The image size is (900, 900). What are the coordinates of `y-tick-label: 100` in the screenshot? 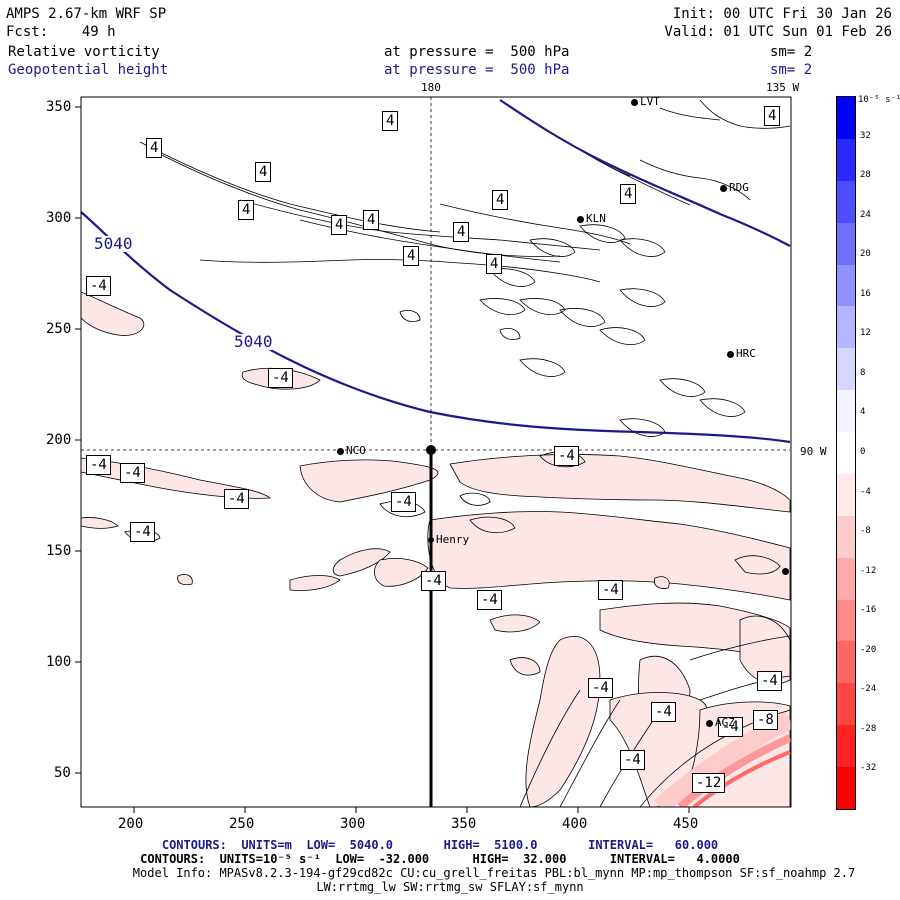 It's located at (59, 662).